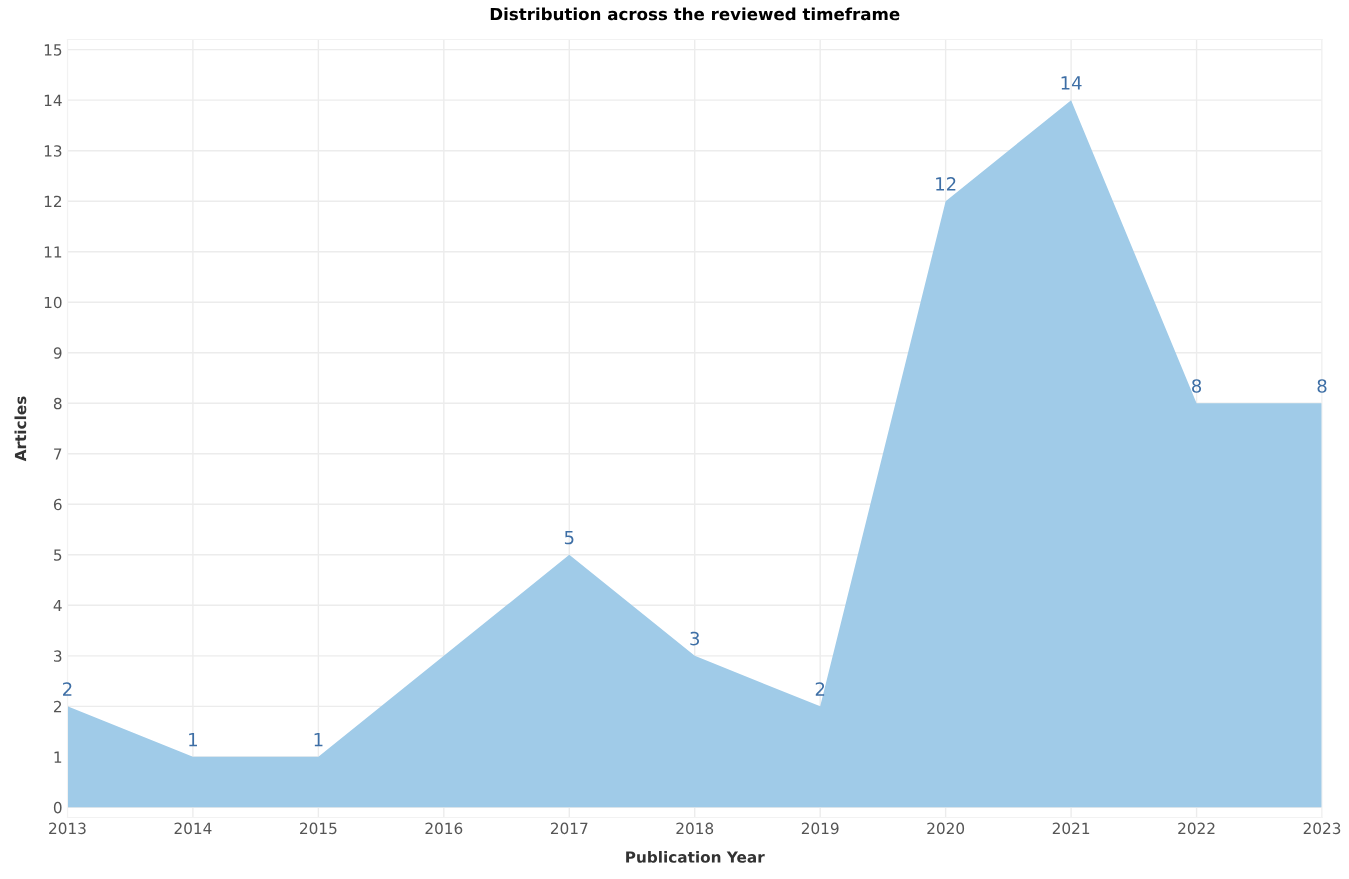  Describe the element at coordinates (569, 537) in the screenshot. I see `data-label: 5` at that location.